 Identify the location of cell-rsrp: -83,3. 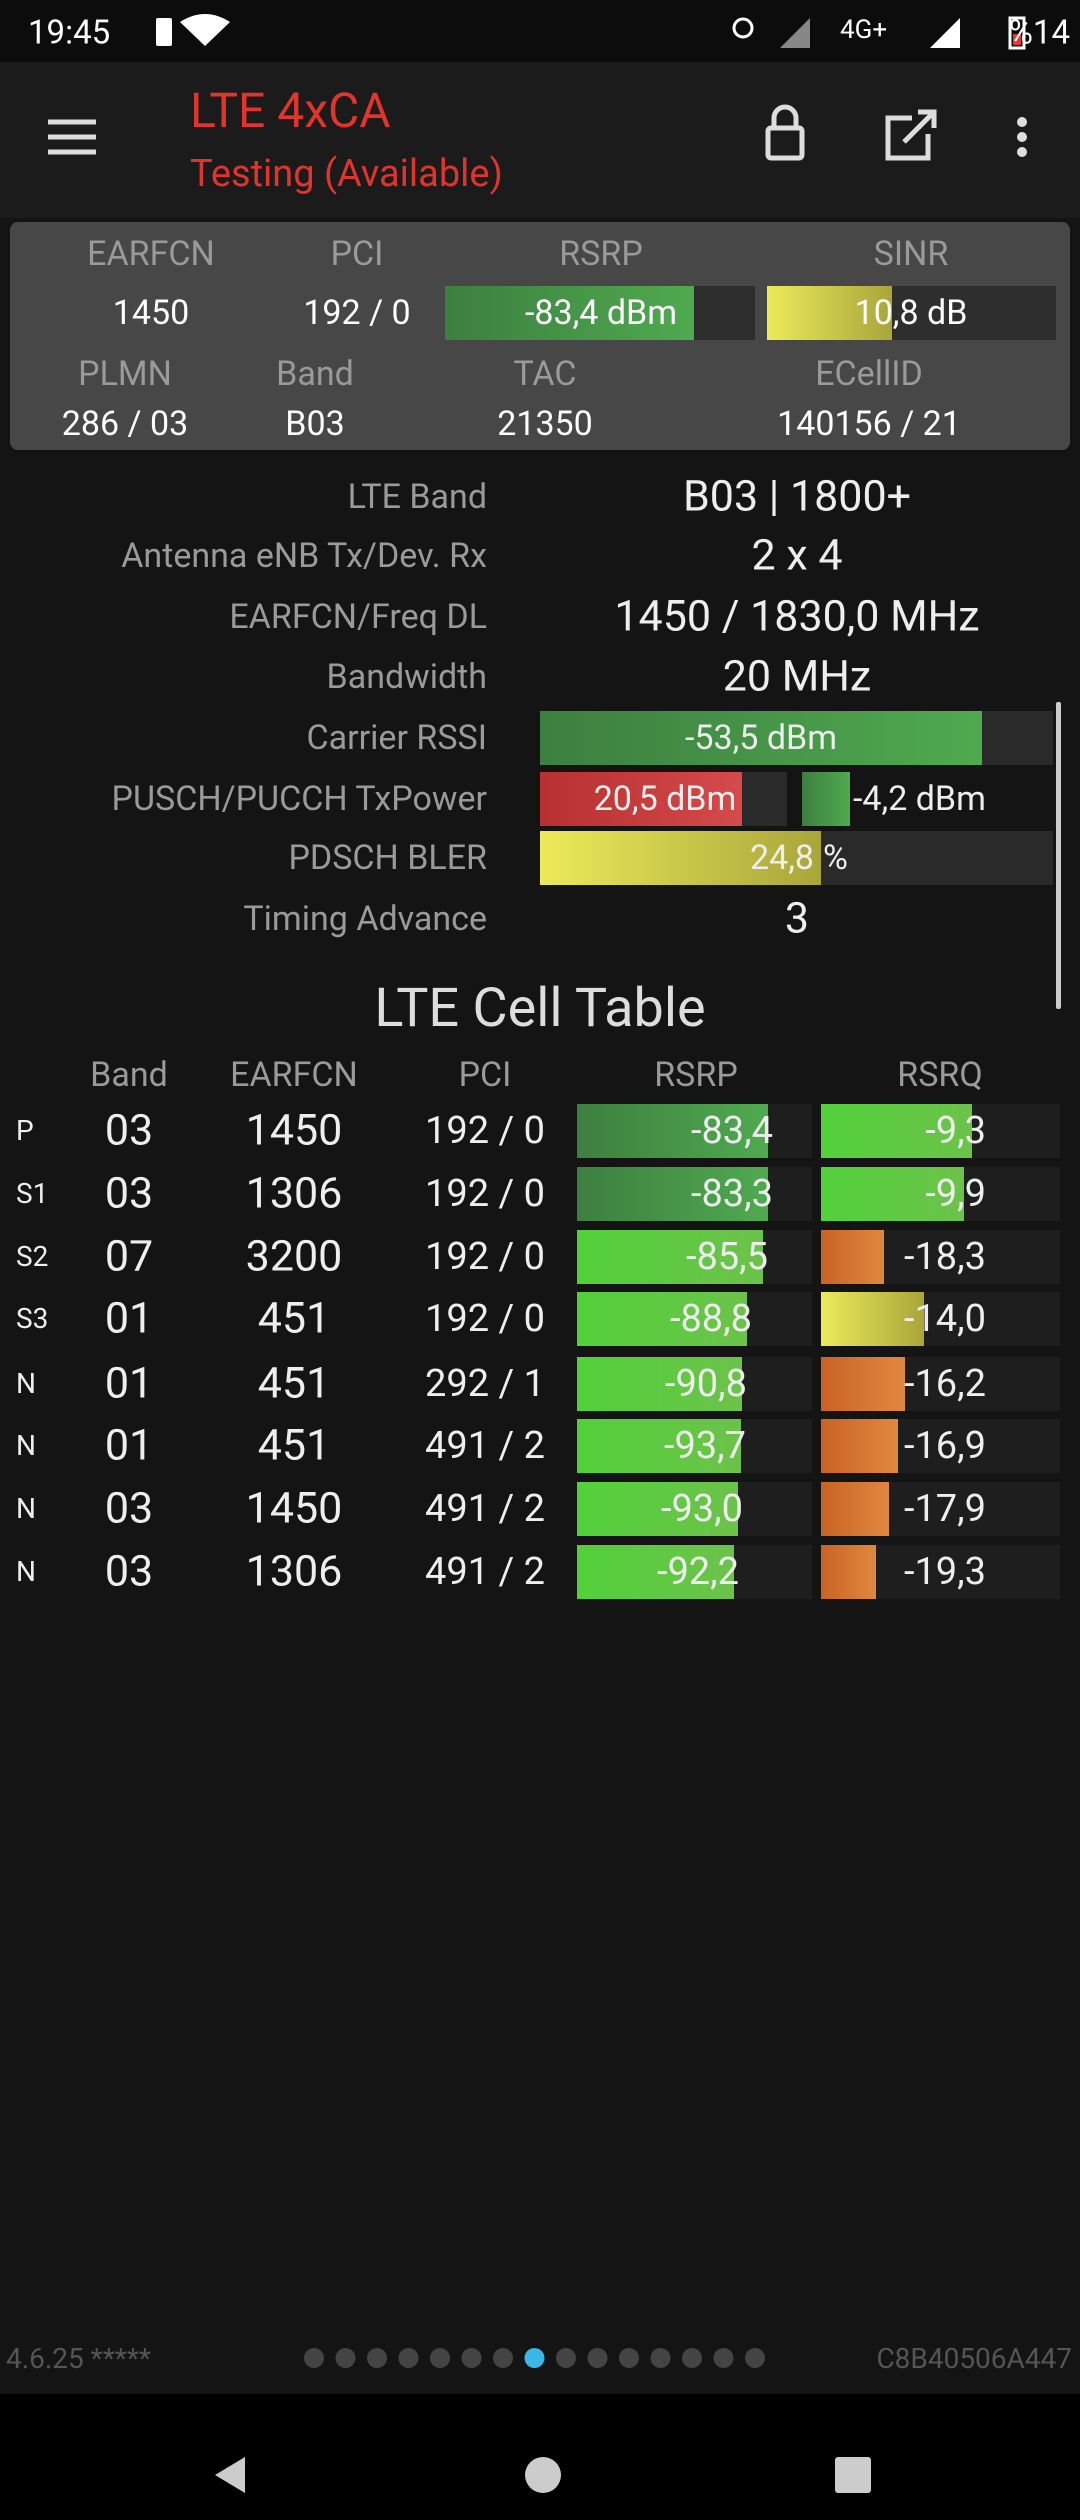
(731, 1194).